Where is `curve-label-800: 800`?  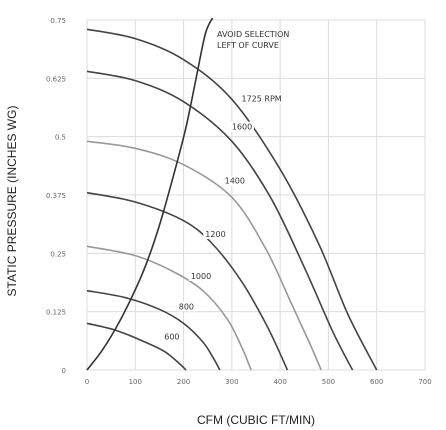 curve-label-800: 800 is located at coordinates (186, 306).